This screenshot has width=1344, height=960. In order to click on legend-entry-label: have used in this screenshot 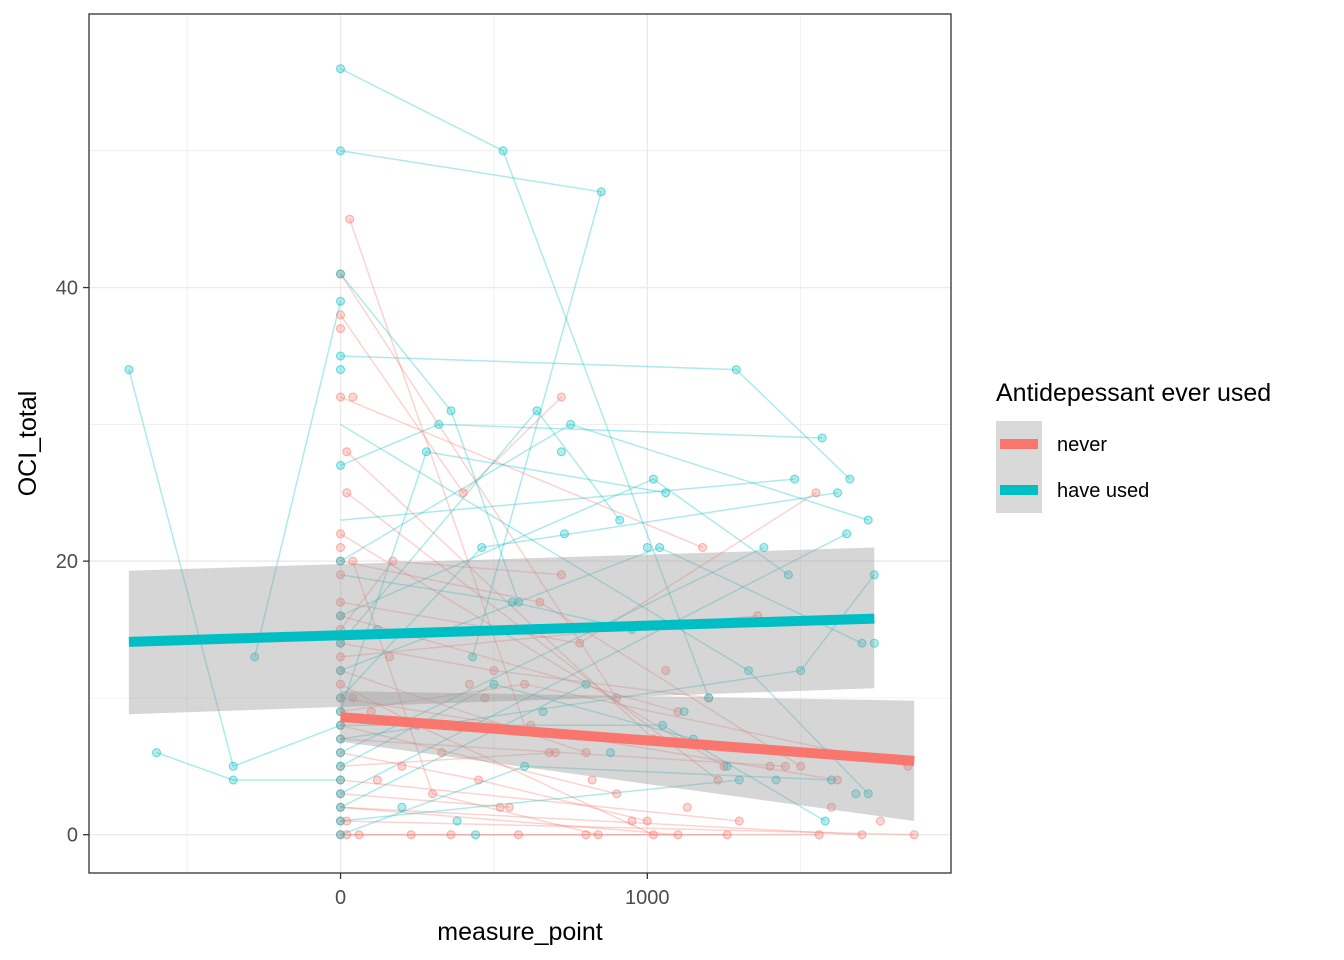, I will do `click(1103, 491)`.